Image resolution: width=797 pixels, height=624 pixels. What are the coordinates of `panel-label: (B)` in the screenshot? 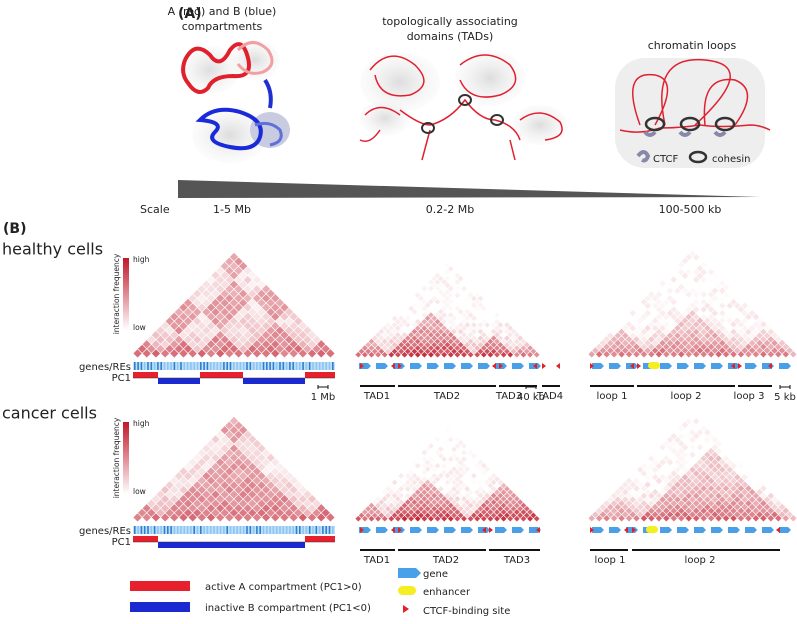 It's located at (14, 229).